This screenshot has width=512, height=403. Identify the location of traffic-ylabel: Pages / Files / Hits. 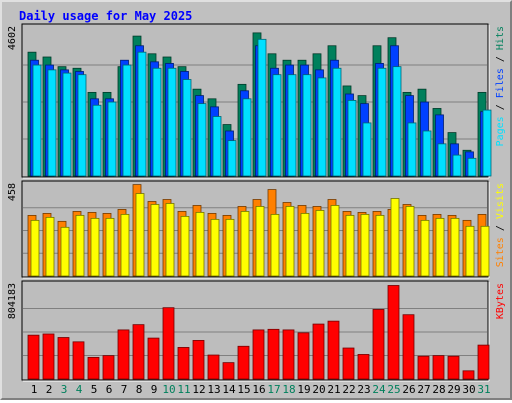
(500, 86).